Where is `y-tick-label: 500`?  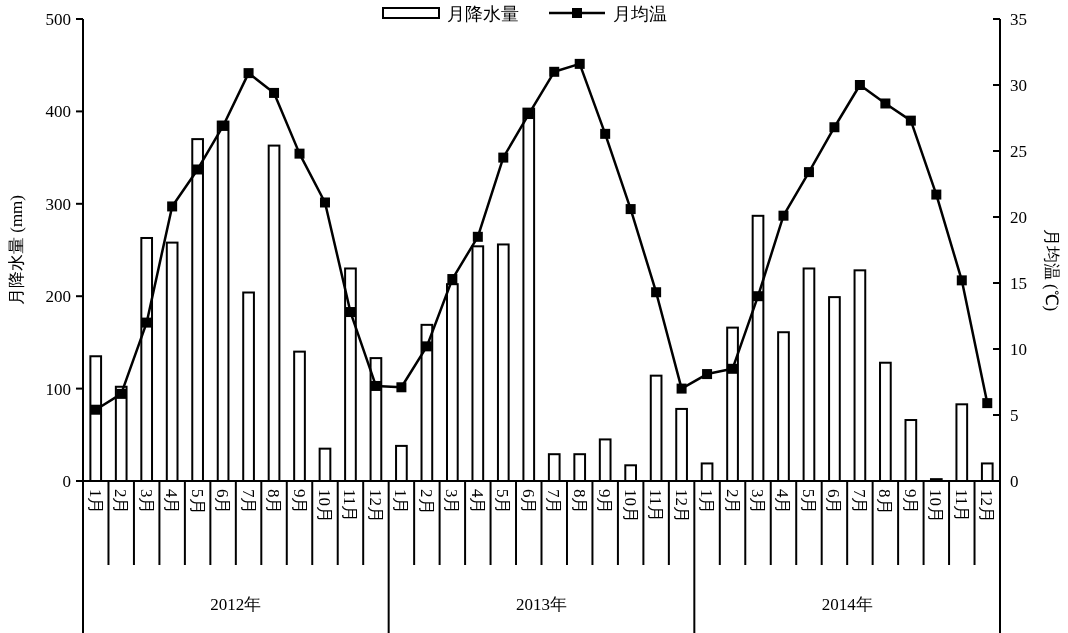
y-tick-label: 500 is located at coordinates (58, 19).